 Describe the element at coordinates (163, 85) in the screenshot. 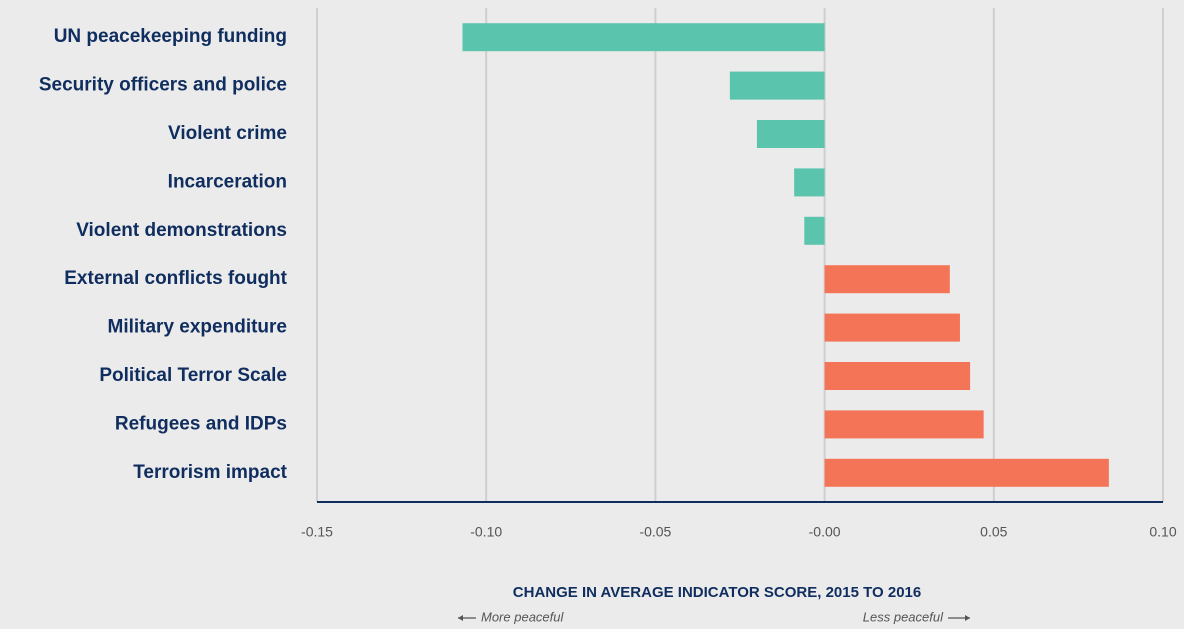

I see `y-tick-label: Security officers and police` at that location.